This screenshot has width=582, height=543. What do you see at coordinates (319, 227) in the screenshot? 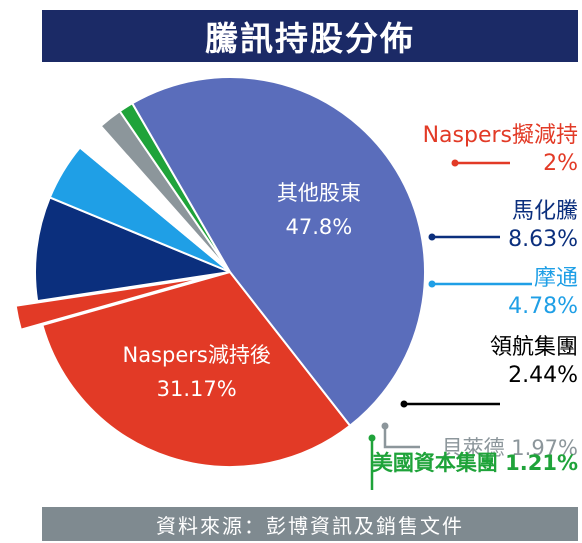
I see `slice-value-8: 47.8%` at bounding box center [319, 227].